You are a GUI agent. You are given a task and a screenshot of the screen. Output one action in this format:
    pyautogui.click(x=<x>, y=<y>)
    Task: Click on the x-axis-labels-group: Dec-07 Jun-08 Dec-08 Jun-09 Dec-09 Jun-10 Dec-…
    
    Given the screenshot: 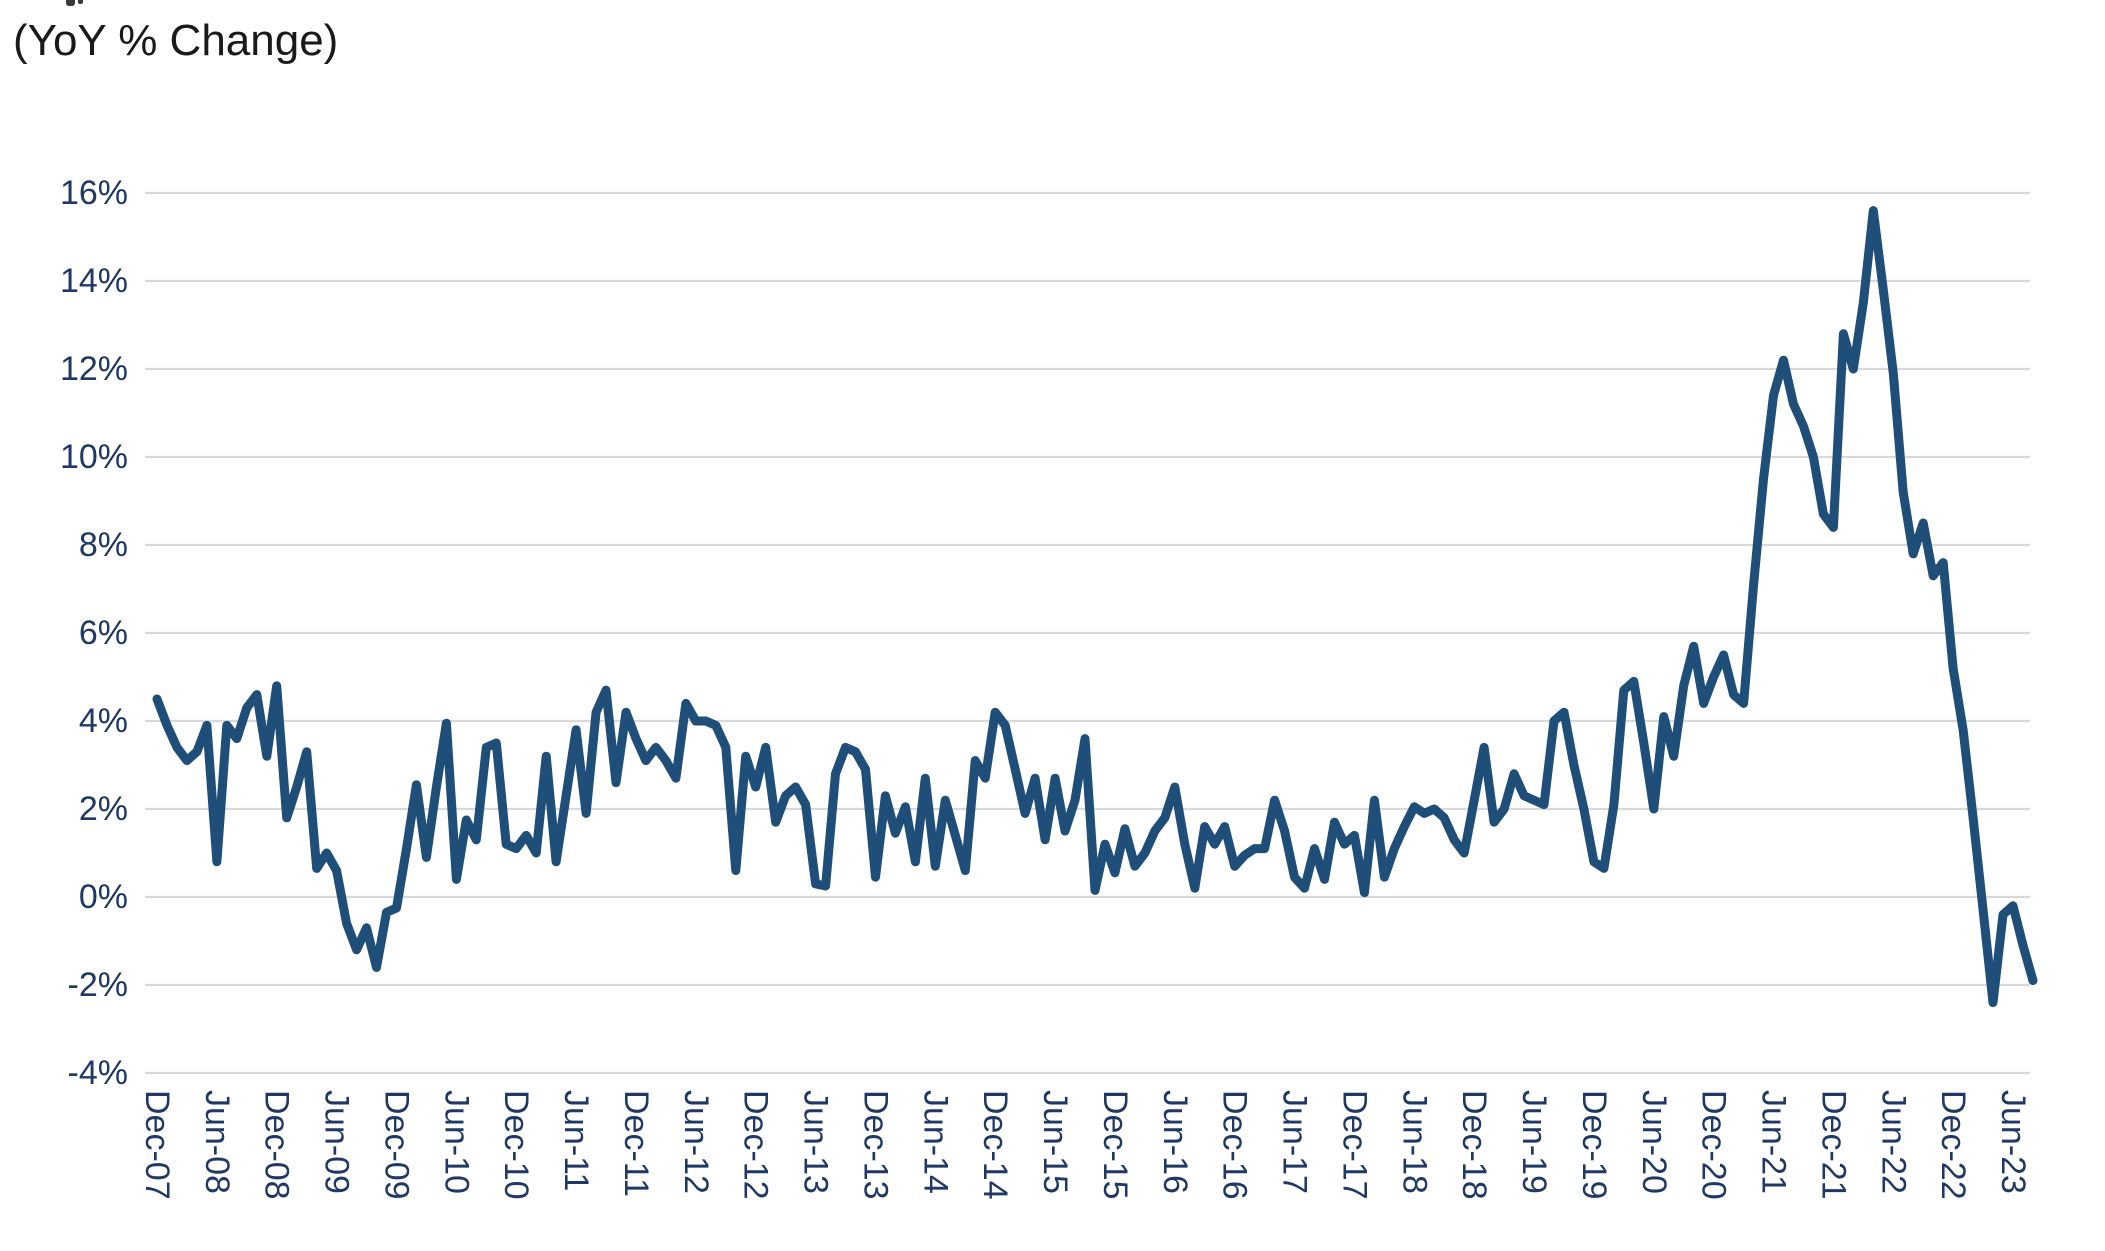 What is the action you would take?
    pyautogui.click(x=1085, y=1145)
    